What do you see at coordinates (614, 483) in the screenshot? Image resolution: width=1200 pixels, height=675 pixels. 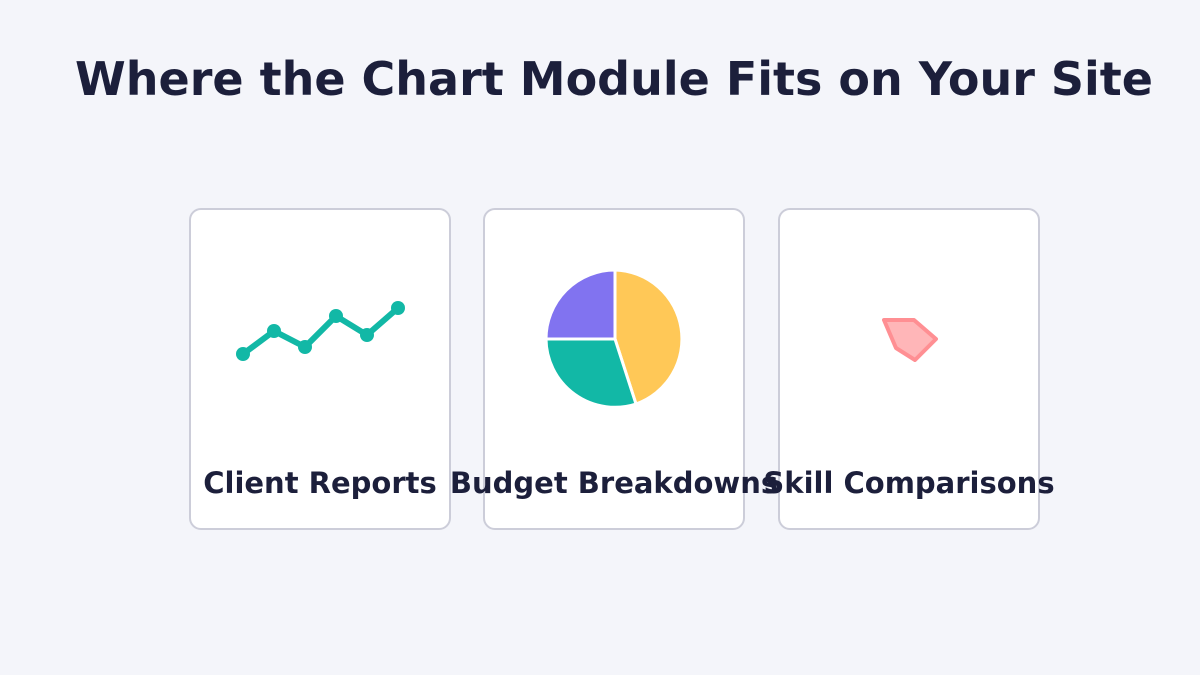 I see `card-label-budget-breakdowns: Budget Breakdowns` at bounding box center [614, 483].